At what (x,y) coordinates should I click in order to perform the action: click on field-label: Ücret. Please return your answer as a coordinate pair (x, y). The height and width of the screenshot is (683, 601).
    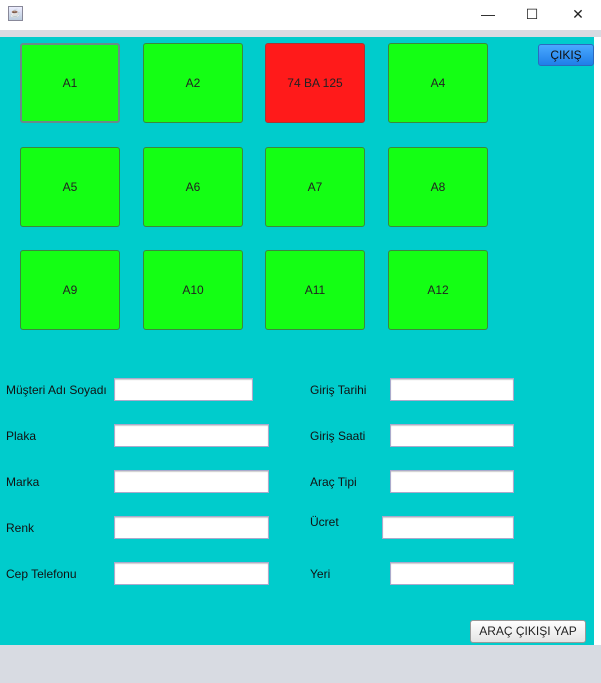
    Looking at the image, I should click on (324, 522).